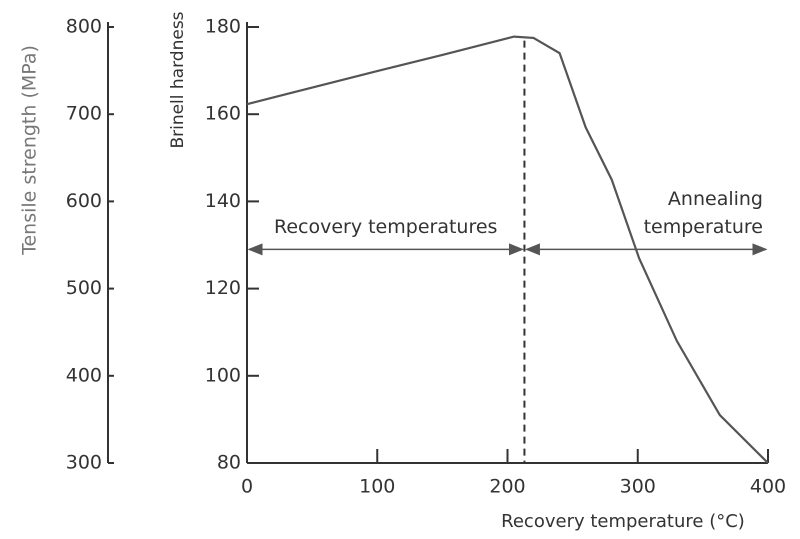 The image size is (800, 539). Describe the element at coordinates (385, 227) in the screenshot. I see `annotation-text: Recovery temperatures` at that location.